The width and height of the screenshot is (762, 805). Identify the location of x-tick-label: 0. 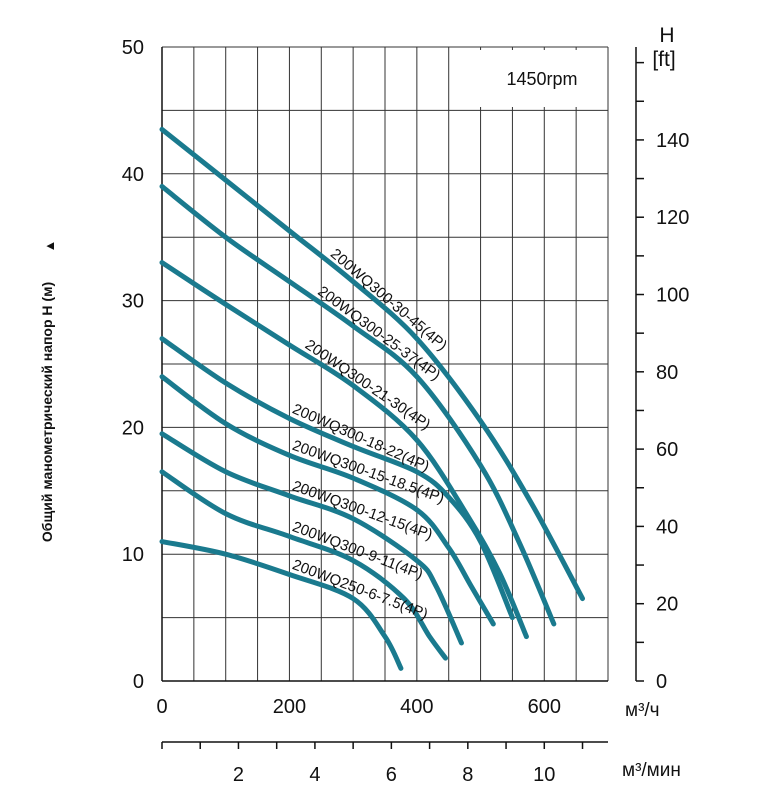
(161, 707).